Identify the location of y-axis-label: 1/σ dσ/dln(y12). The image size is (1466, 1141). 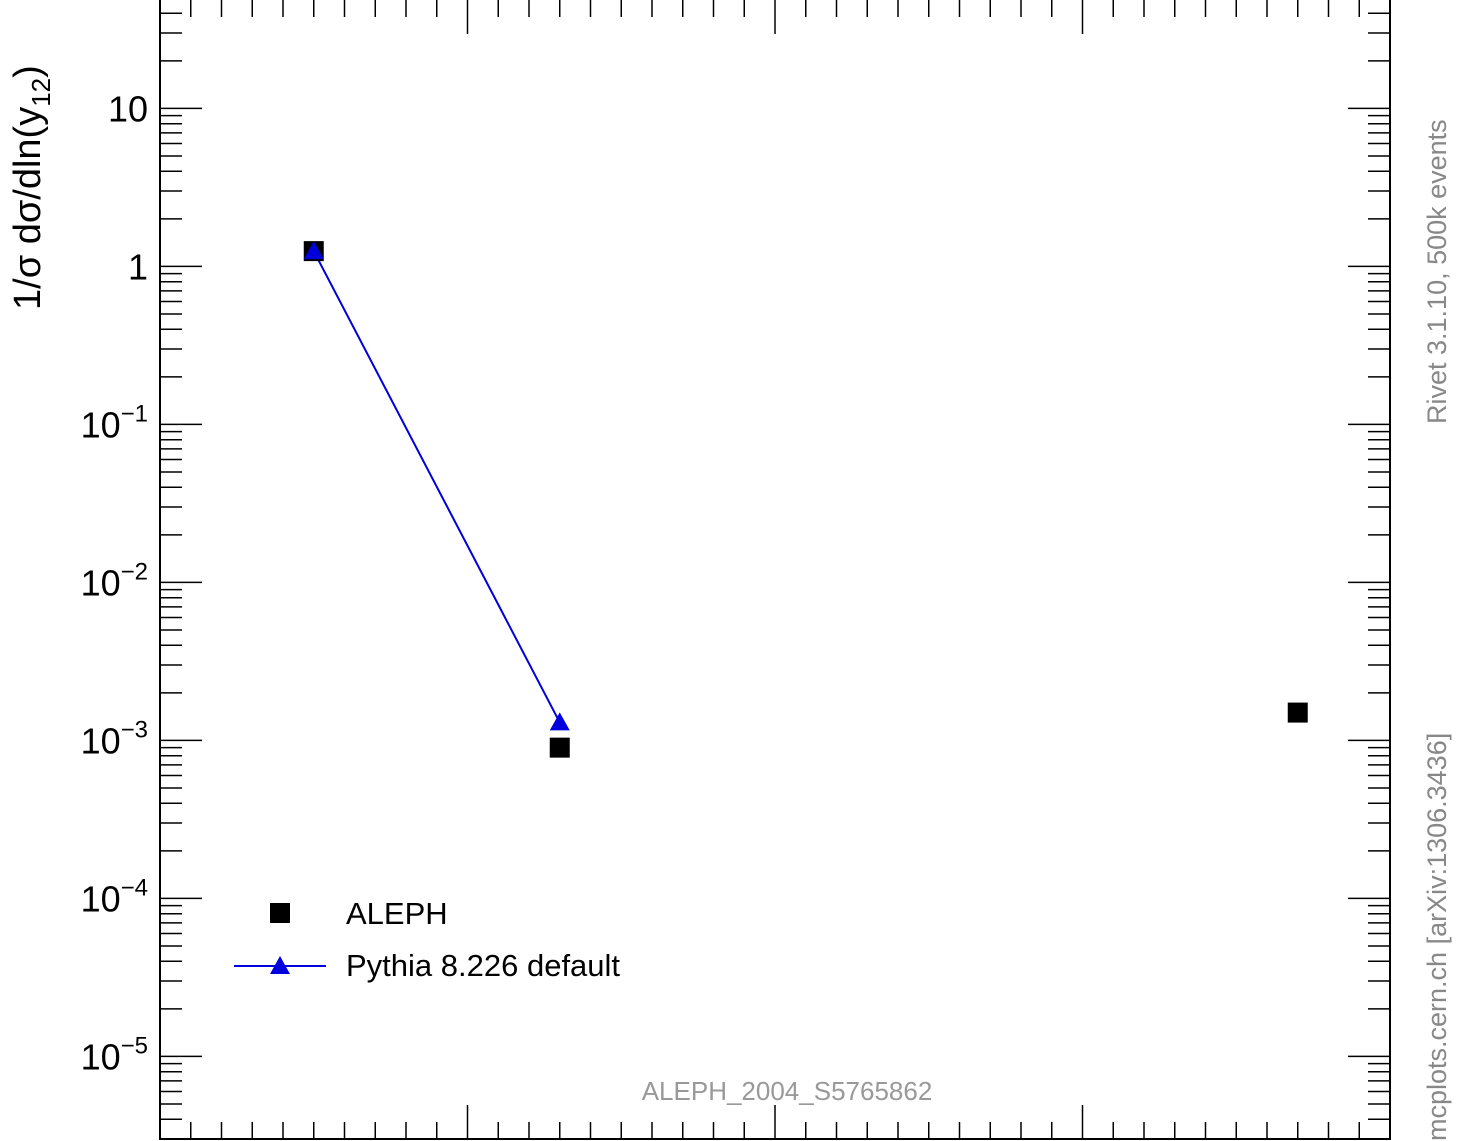
(31, 187).